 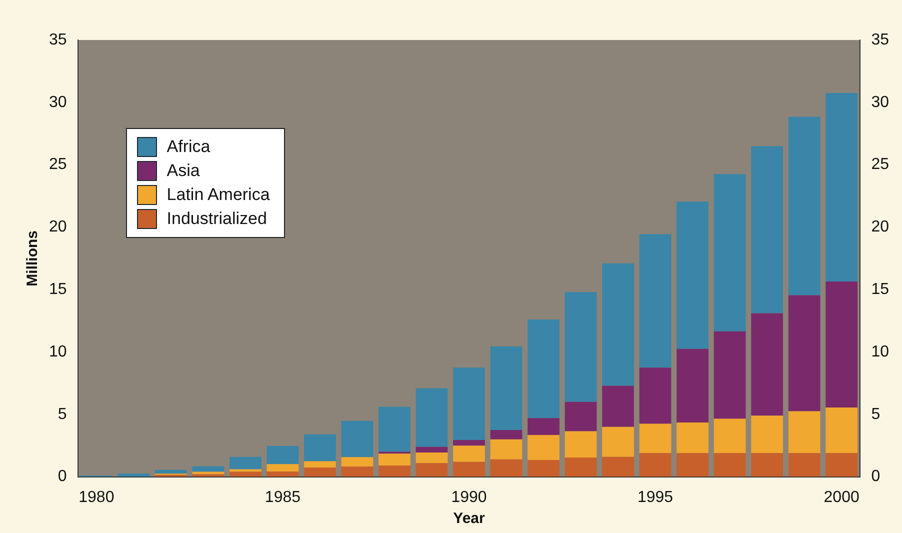 What do you see at coordinates (58, 102) in the screenshot?
I see `y-tick-label: 30` at bounding box center [58, 102].